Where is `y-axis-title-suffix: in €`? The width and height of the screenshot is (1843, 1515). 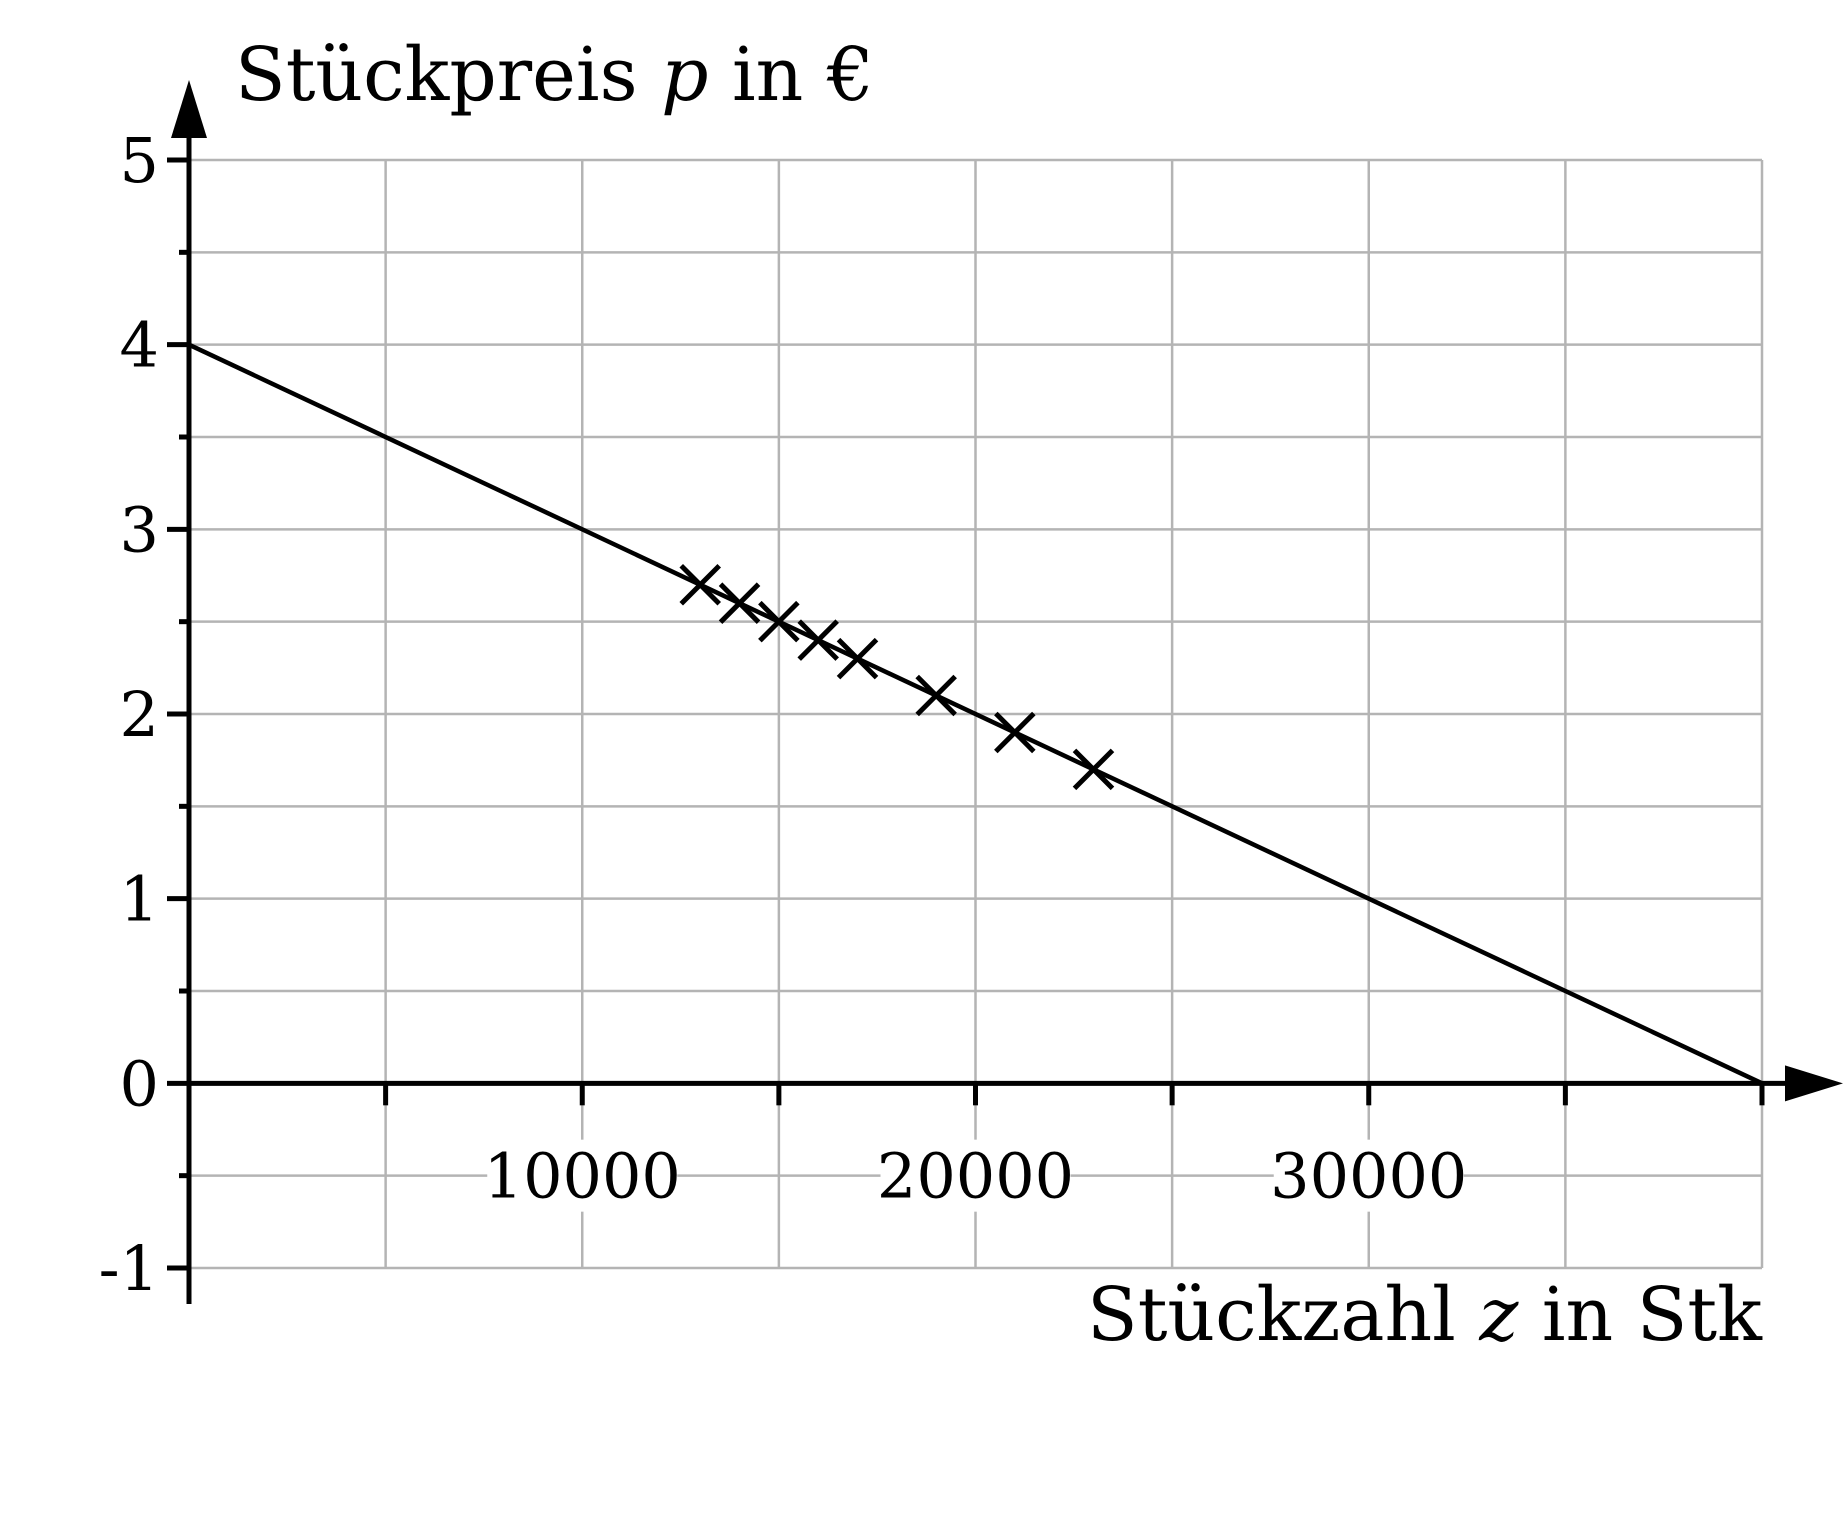 y-axis-title-suffix: in € is located at coordinates (790, 75).